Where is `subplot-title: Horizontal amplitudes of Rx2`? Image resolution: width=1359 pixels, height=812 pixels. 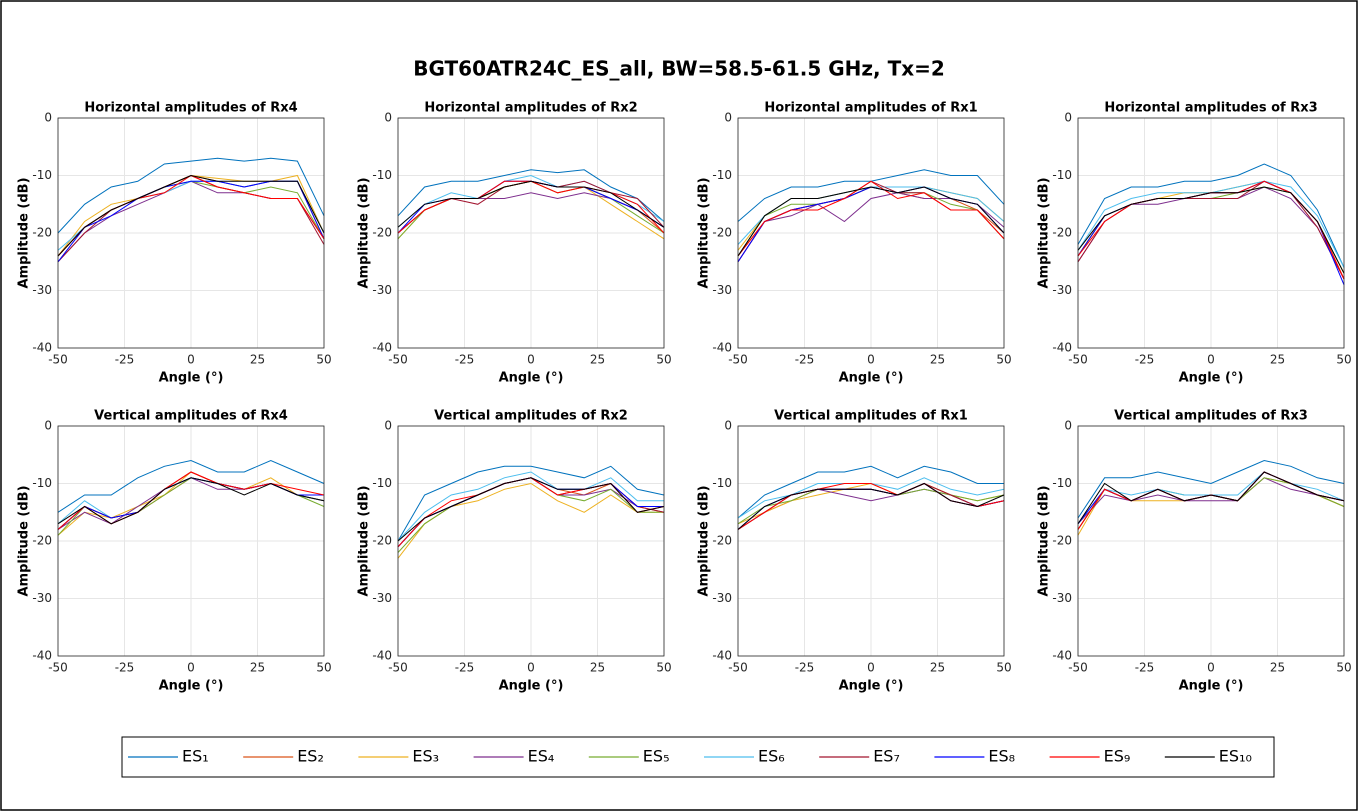
subplot-title: Horizontal amplitudes of Rx2 is located at coordinates (530, 108).